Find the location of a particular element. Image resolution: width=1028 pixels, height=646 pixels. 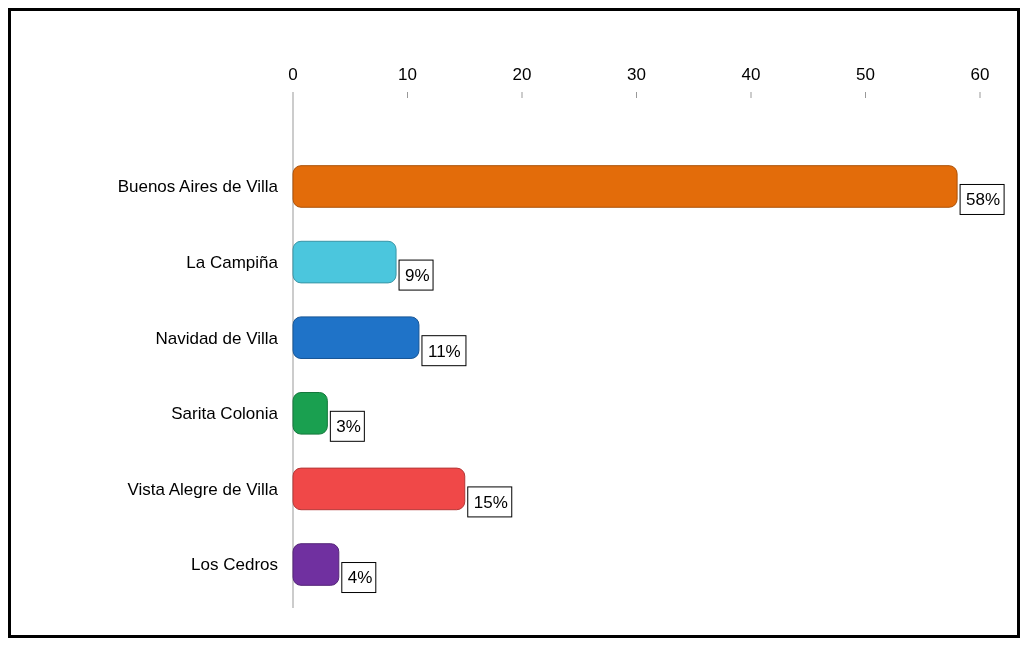

y-tick-label: Vista Alegre de Villa is located at coordinates (203, 489).